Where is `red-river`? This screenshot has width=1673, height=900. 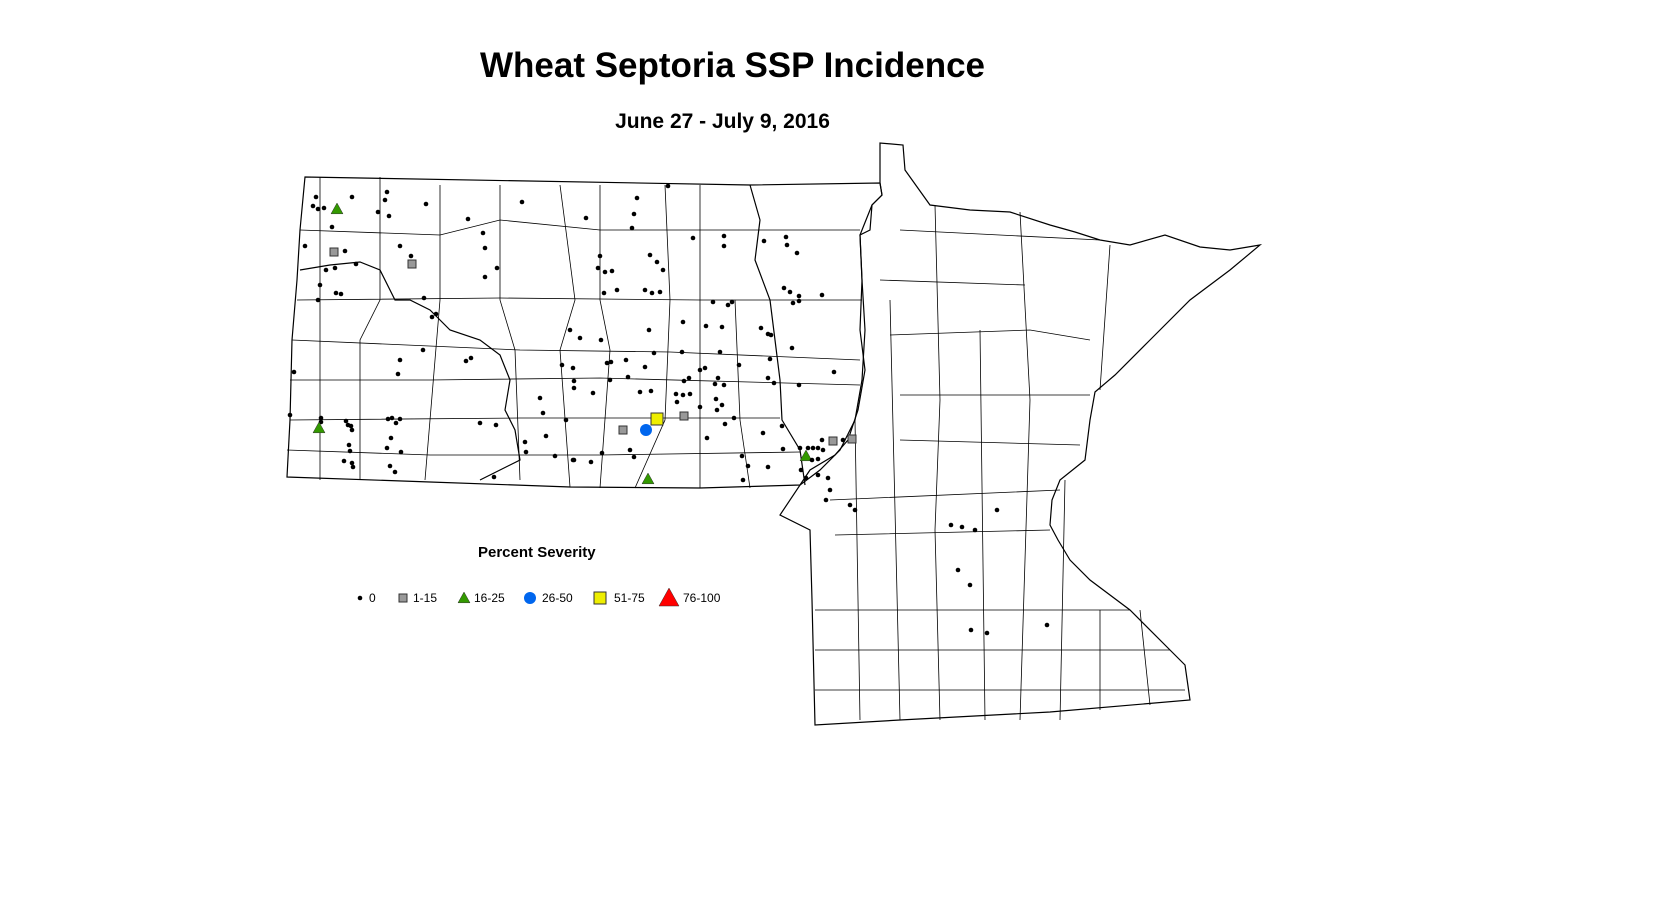 red-river is located at coordinates (777, 335).